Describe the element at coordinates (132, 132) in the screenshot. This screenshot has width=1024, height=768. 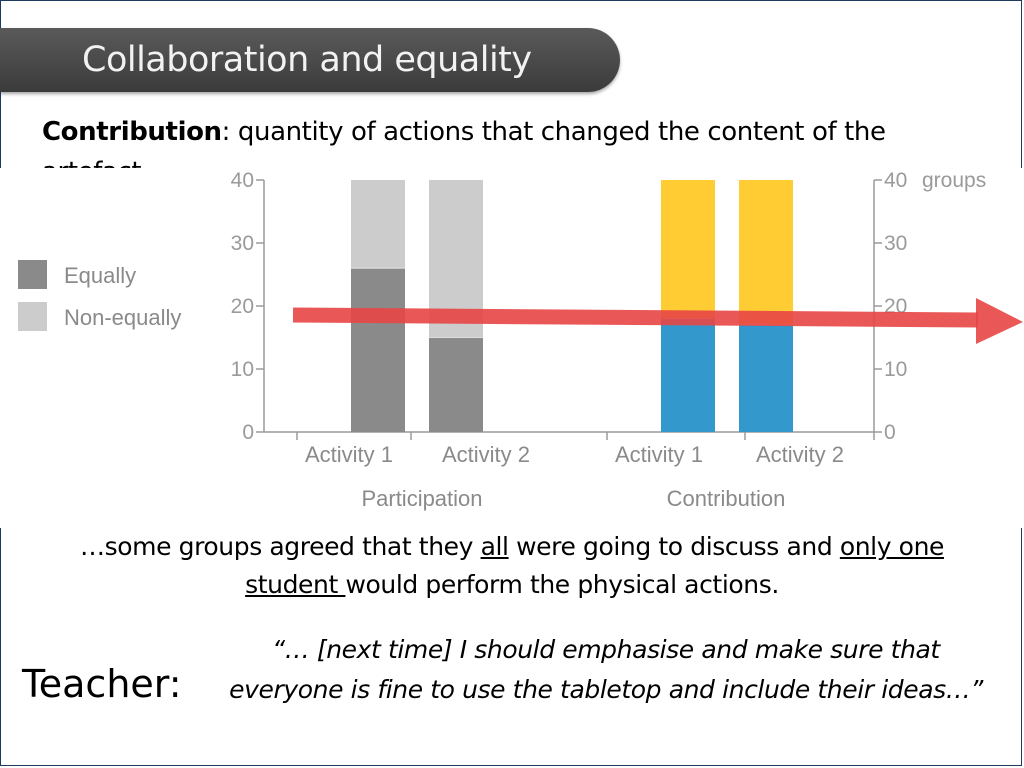
I see `intro-term: Contribution` at that location.